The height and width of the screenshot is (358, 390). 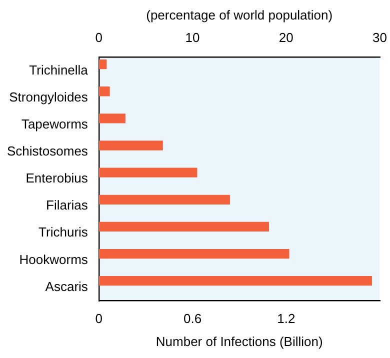 I want to click on y-tick-label: Trichinella, so click(x=59, y=70).